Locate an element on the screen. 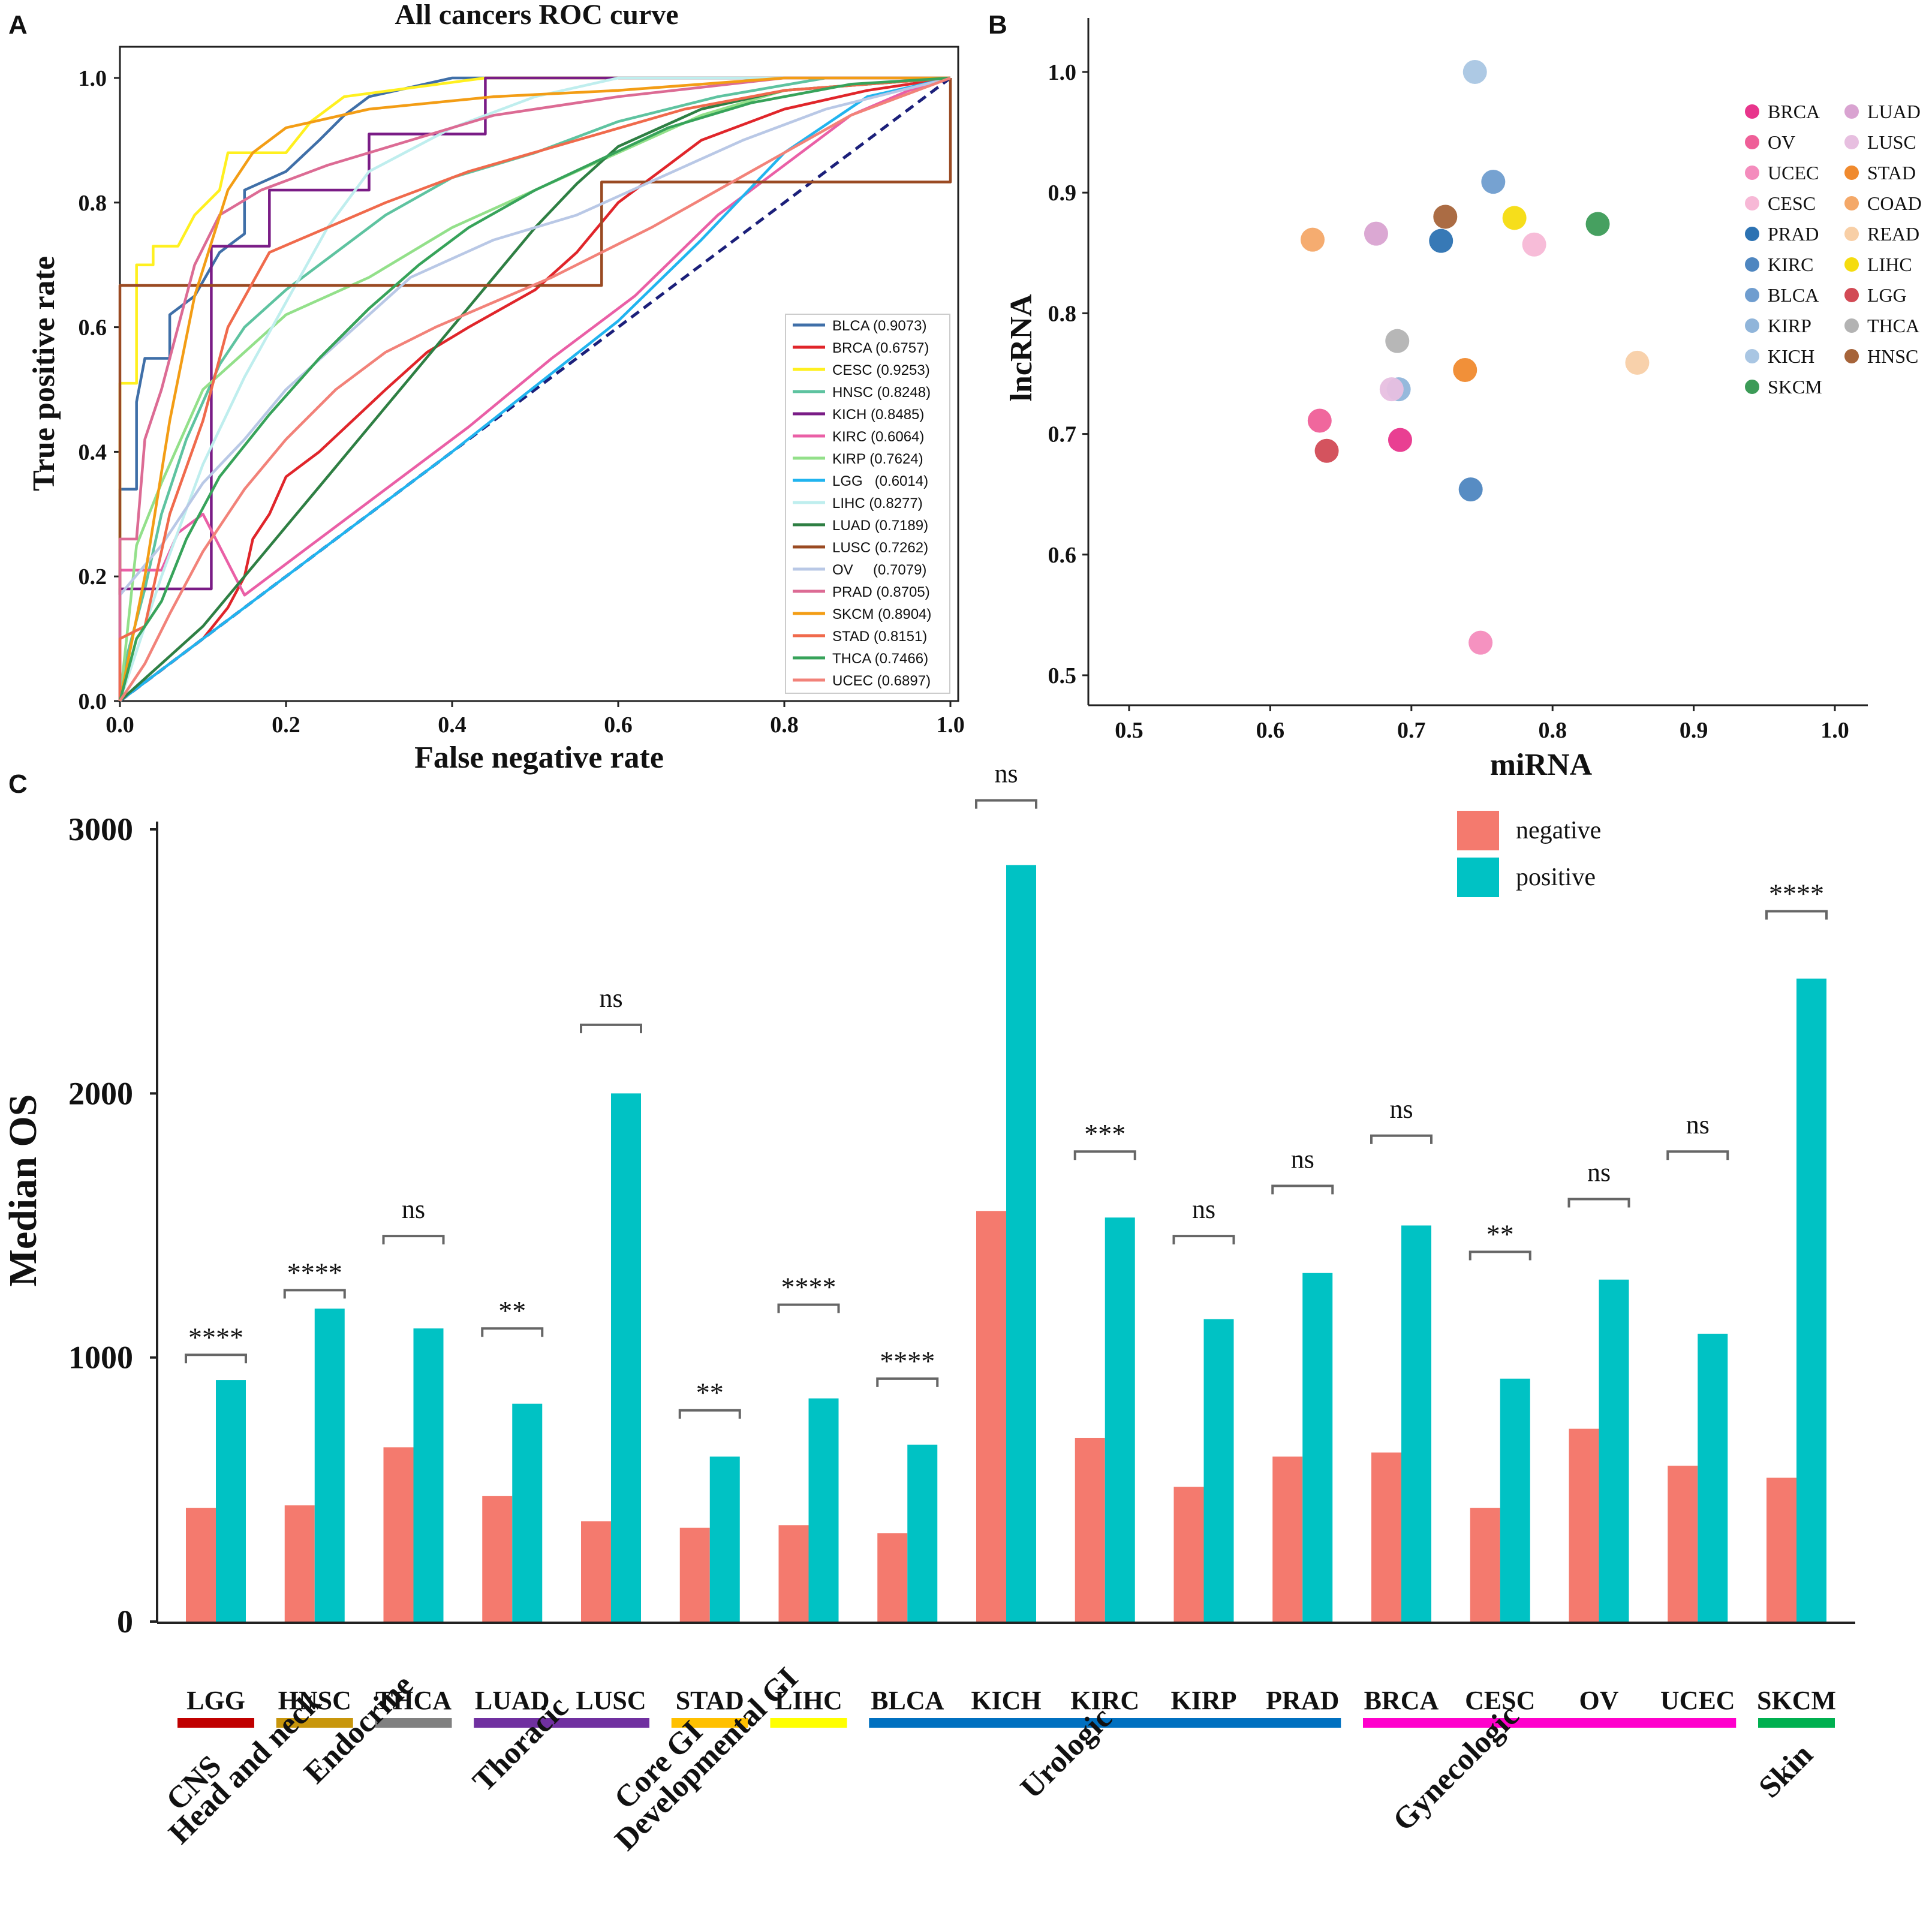 This screenshot has width=1932, height=1931. bar-y-tick-label: 1000 is located at coordinates (100, 1358).